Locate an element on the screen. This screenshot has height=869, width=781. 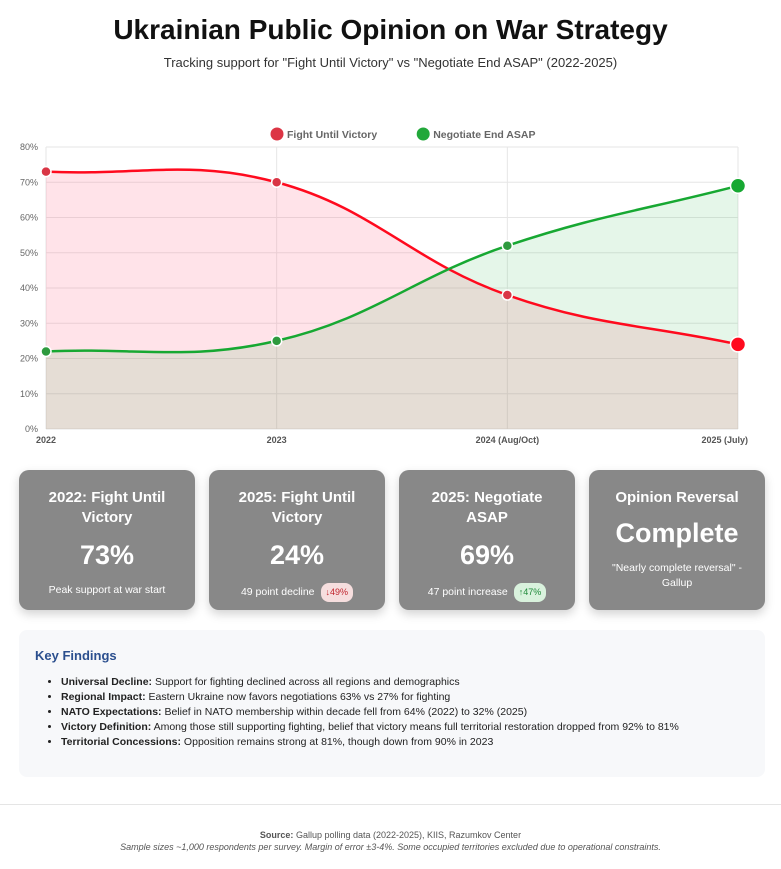
y-tick-label: 70% is located at coordinates (29, 182).